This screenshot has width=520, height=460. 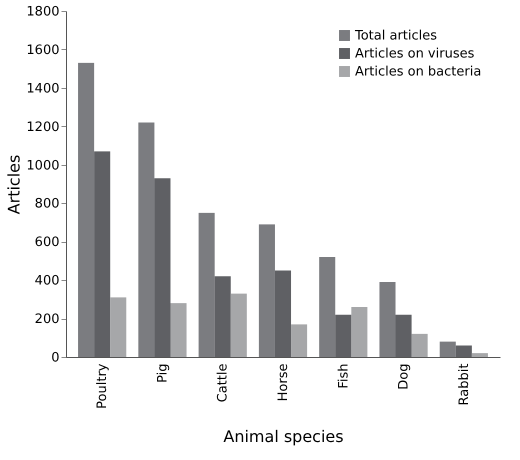 I want to click on y-tick-label: 1600, so click(x=43, y=50).